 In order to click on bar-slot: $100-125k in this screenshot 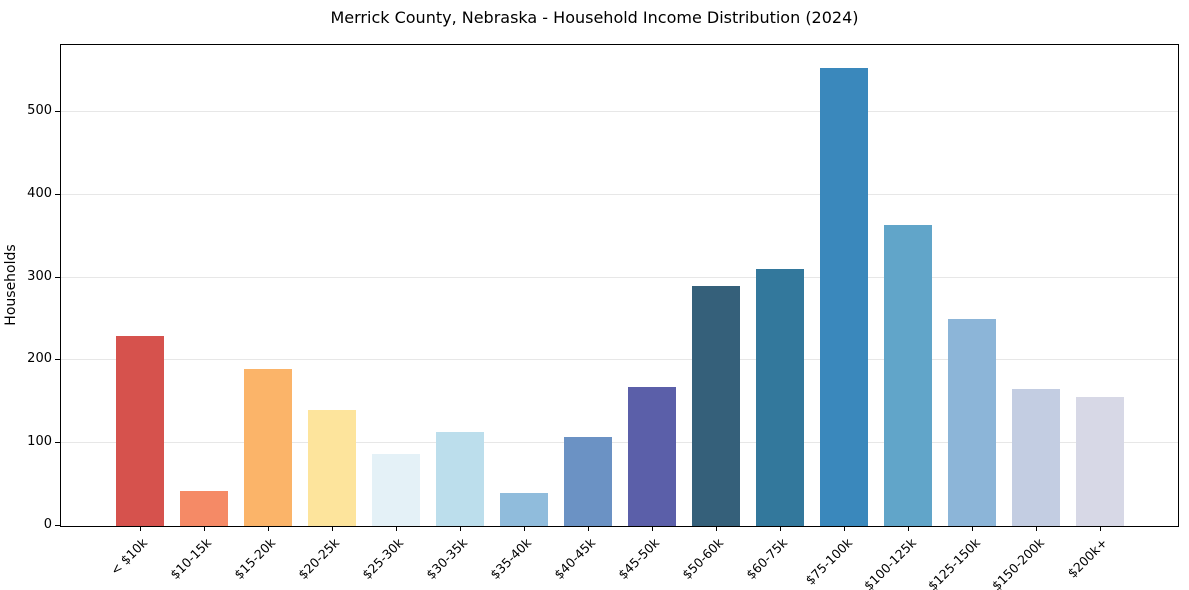, I will do `click(900, 317)`.